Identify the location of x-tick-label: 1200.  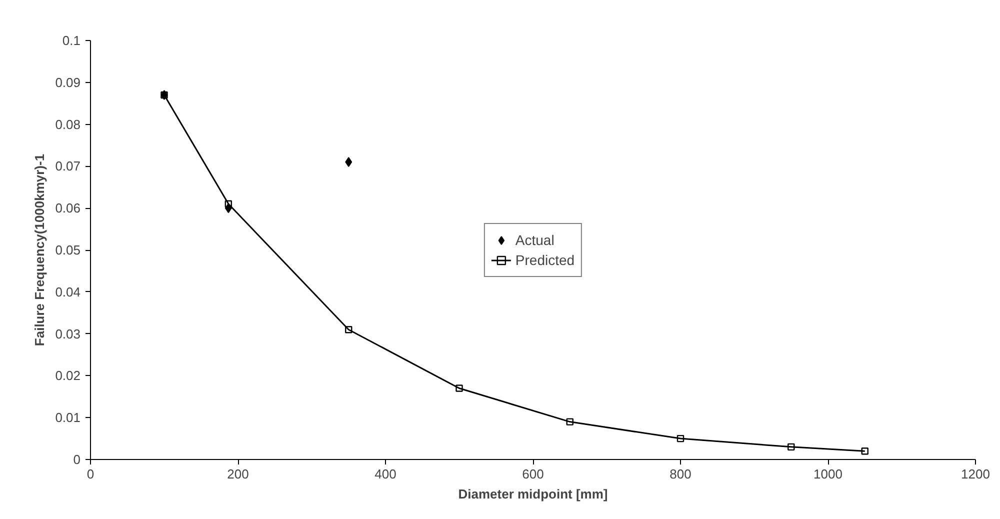
(975, 474).